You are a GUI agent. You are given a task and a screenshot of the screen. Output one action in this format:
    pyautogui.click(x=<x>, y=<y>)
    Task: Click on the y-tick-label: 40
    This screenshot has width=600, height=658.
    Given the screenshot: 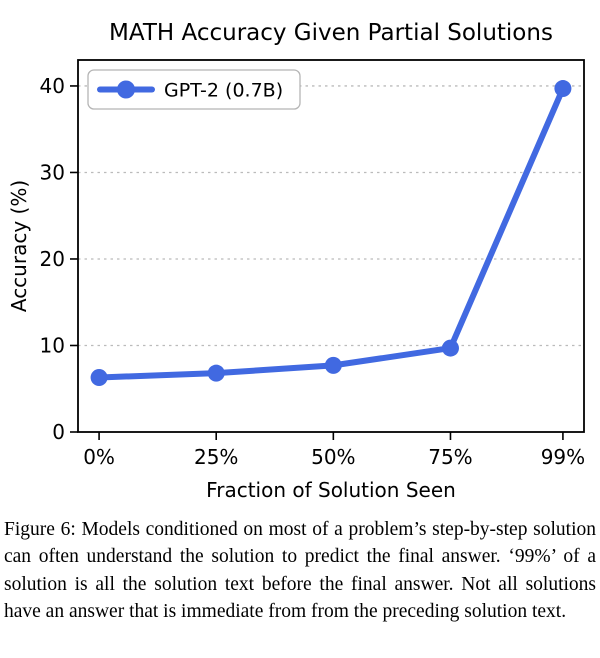 What is the action you would take?
    pyautogui.click(x=52, y=86)
    